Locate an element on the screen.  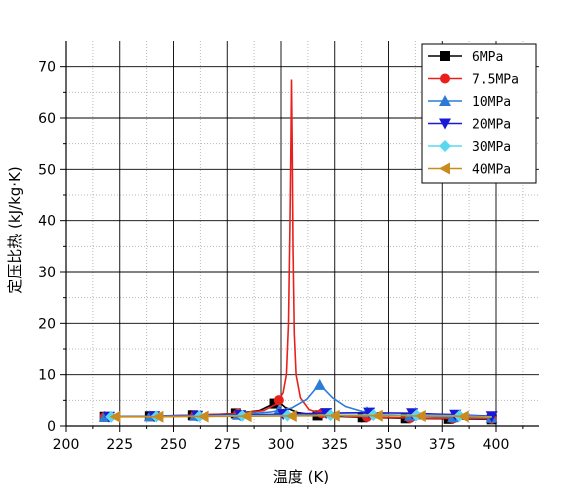
x-tick-label: 375 is located at coordinates (442, 445).